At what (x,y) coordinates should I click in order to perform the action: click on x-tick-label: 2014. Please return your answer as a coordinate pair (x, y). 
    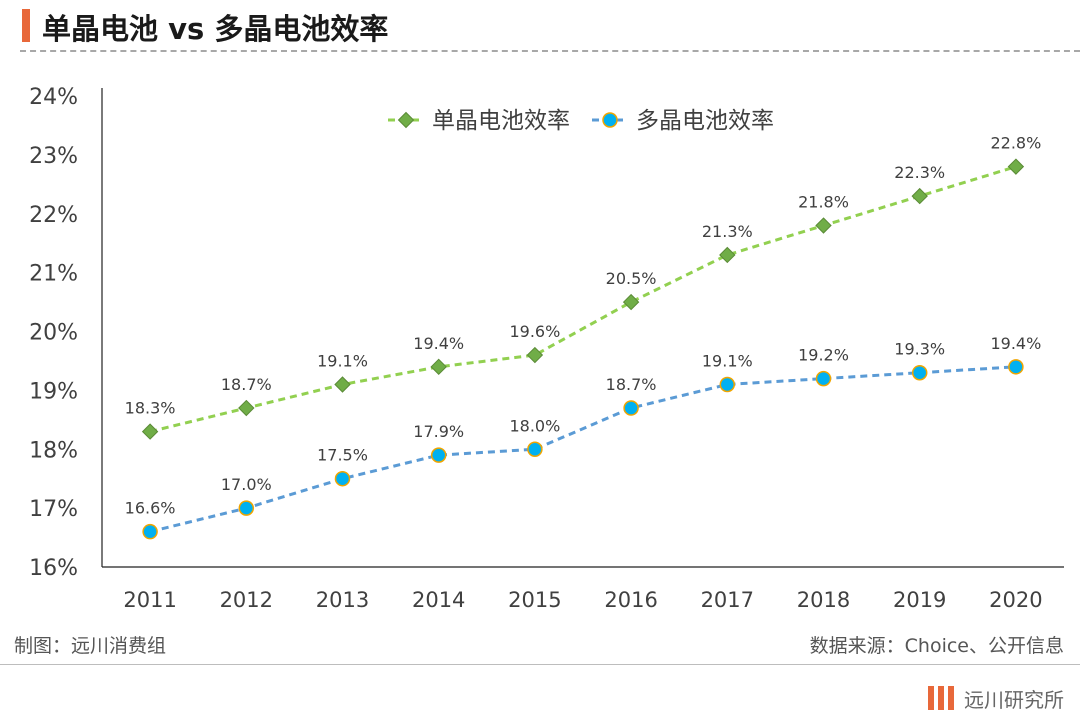
    Looking at the image, I should click on (438, 600).